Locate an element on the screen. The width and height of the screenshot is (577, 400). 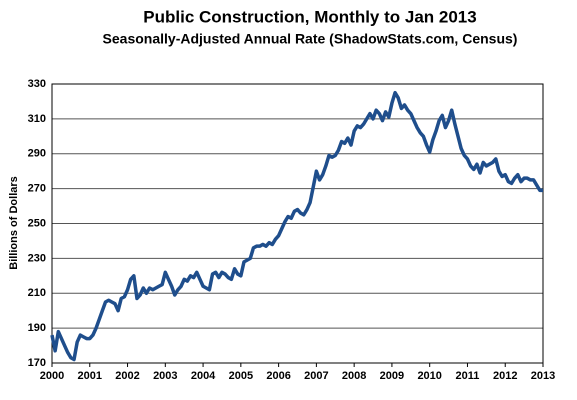
x-tick-label: 2009 is located at coordinates (392, 376).